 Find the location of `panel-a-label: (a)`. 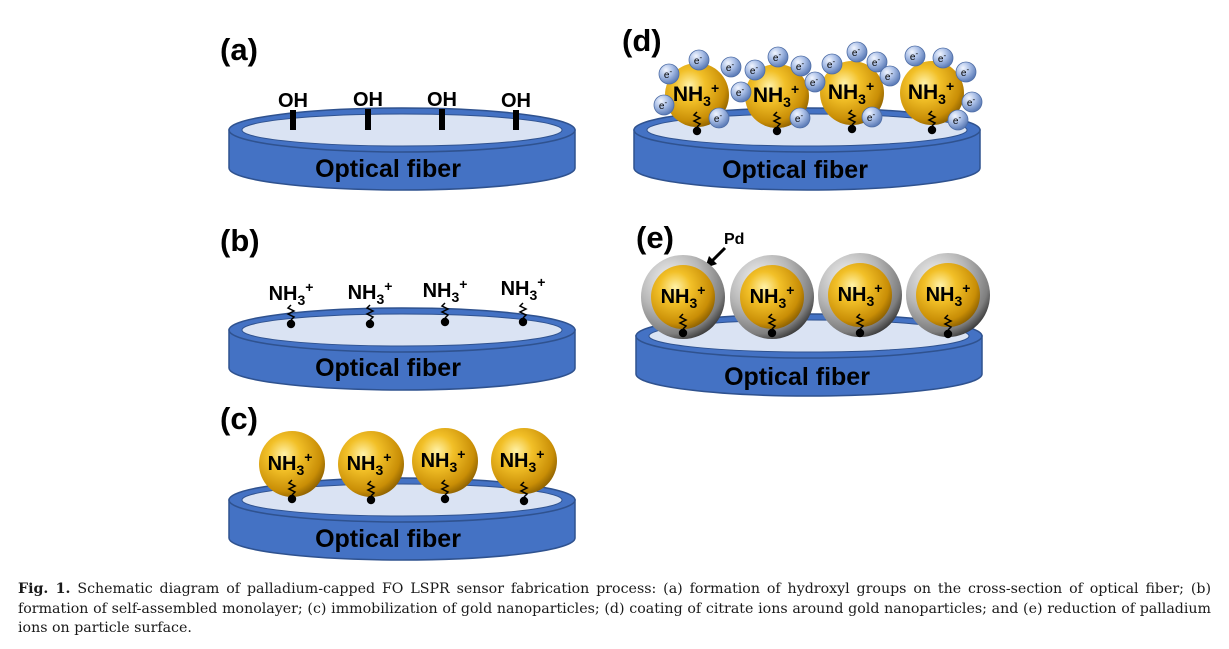

panel-a-label: (a) is located at coordinates (239, 49).